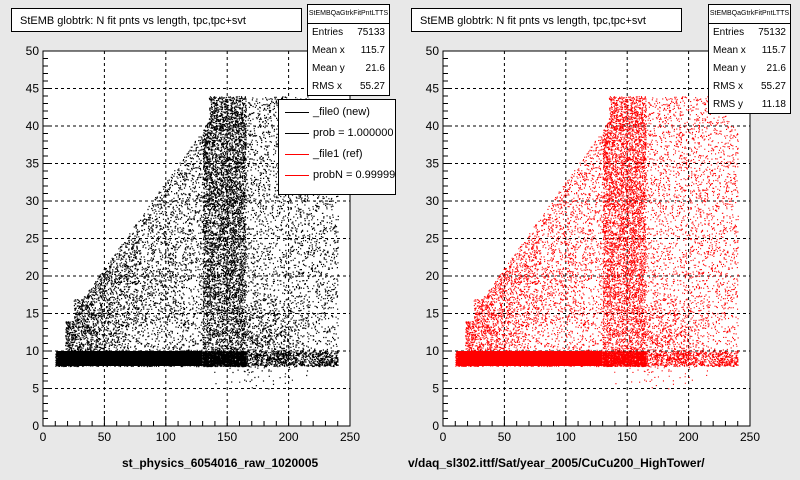 The image size is (800, 480). What do you see at coordinates (776, 68) in the screenshot?
I see `right-stats-value: 21.6` at bounding box center [776, 68].